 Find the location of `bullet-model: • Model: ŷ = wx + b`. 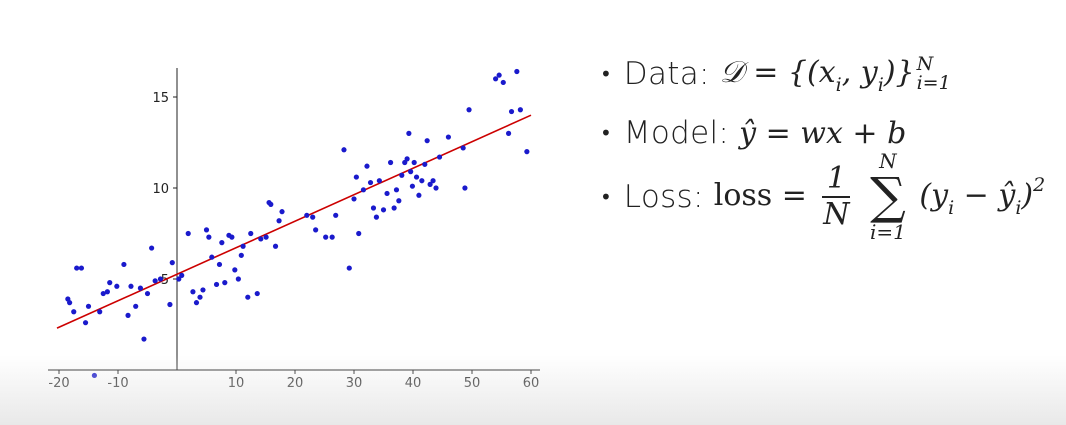

bullet-model: • Model: ŷ = wx + b is located at coordinates (753, 133).